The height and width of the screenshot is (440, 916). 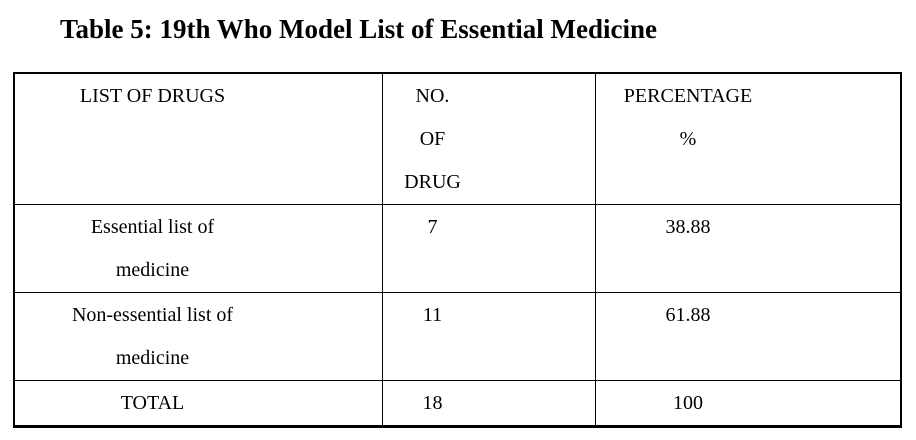 I want to click on cell-text-non-essential-percentage: 61.88, so click(x=688, y=315).